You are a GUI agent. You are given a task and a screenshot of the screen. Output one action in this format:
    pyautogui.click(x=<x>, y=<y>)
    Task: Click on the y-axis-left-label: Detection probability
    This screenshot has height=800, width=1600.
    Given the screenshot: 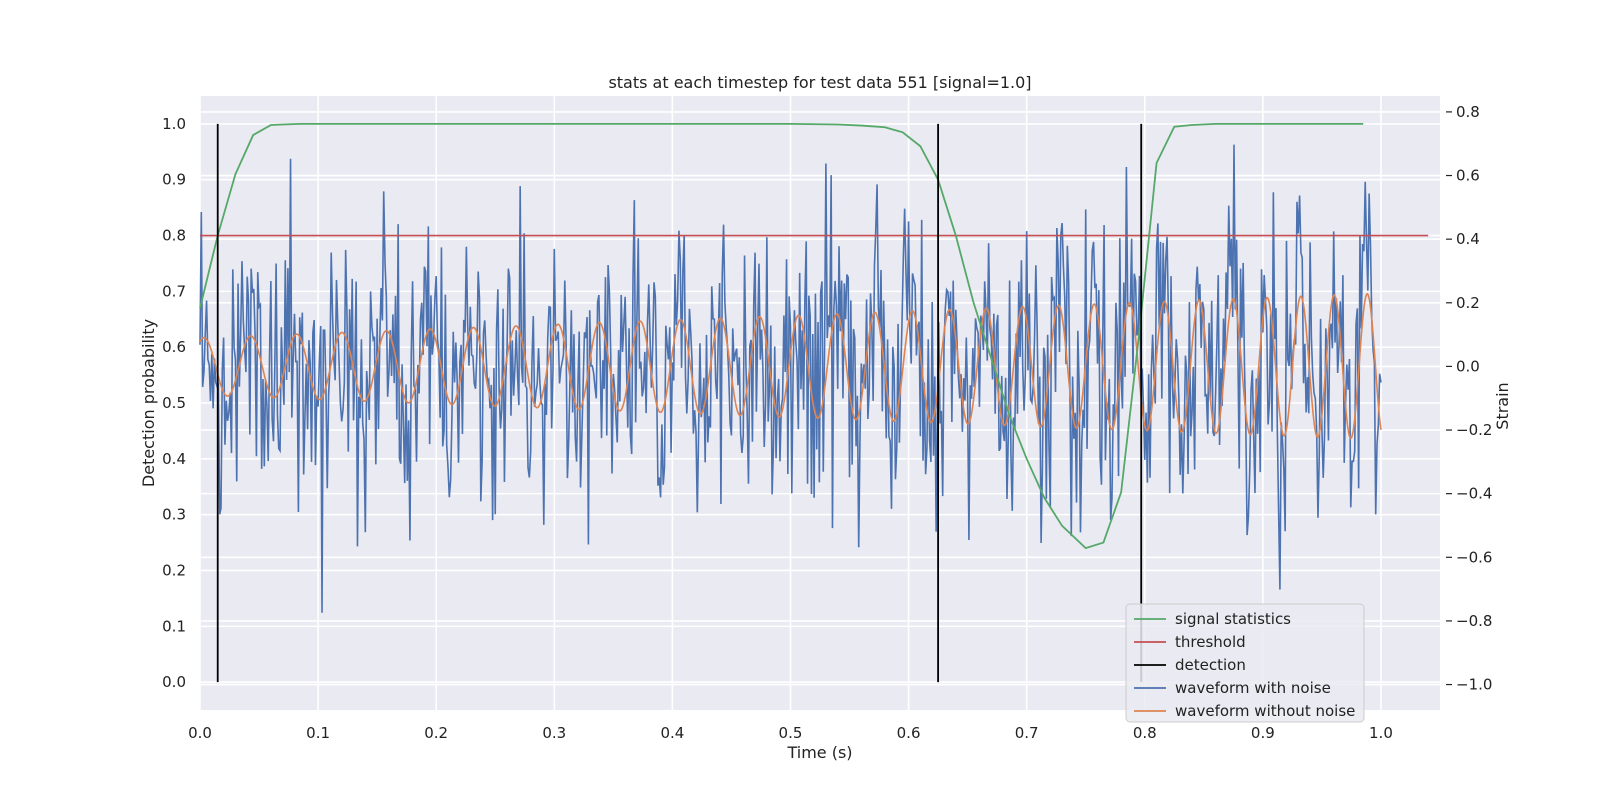 What is the action you would take?
    pyautogui.click(x=148, y=403)
    